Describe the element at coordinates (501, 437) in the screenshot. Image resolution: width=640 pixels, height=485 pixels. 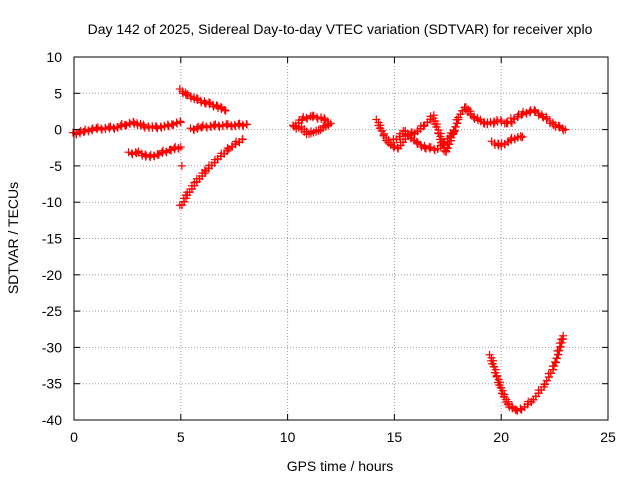
I see `x-tick-label: 20` at that location.